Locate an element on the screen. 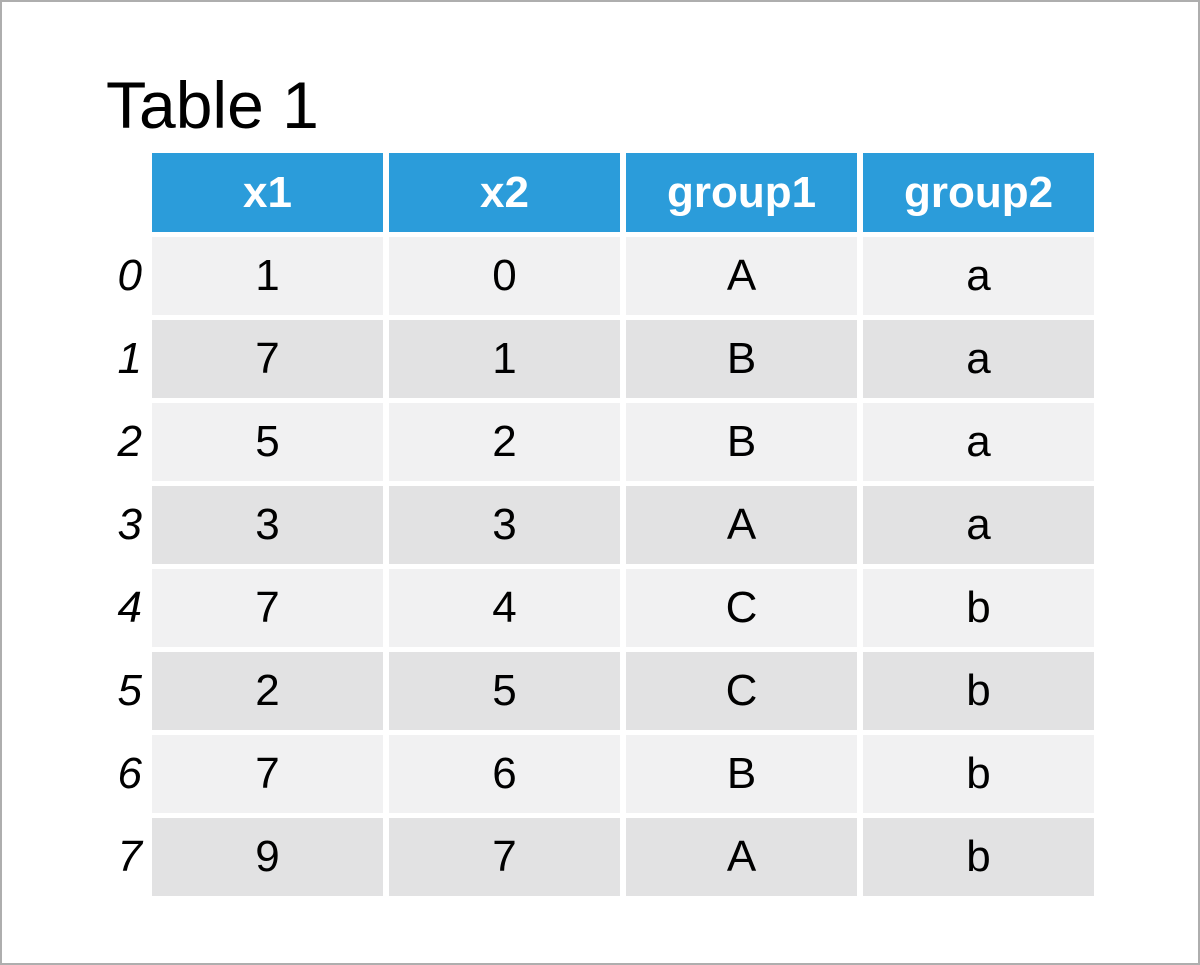  column-header-x1: x1 is located at coordinates (267, 192).